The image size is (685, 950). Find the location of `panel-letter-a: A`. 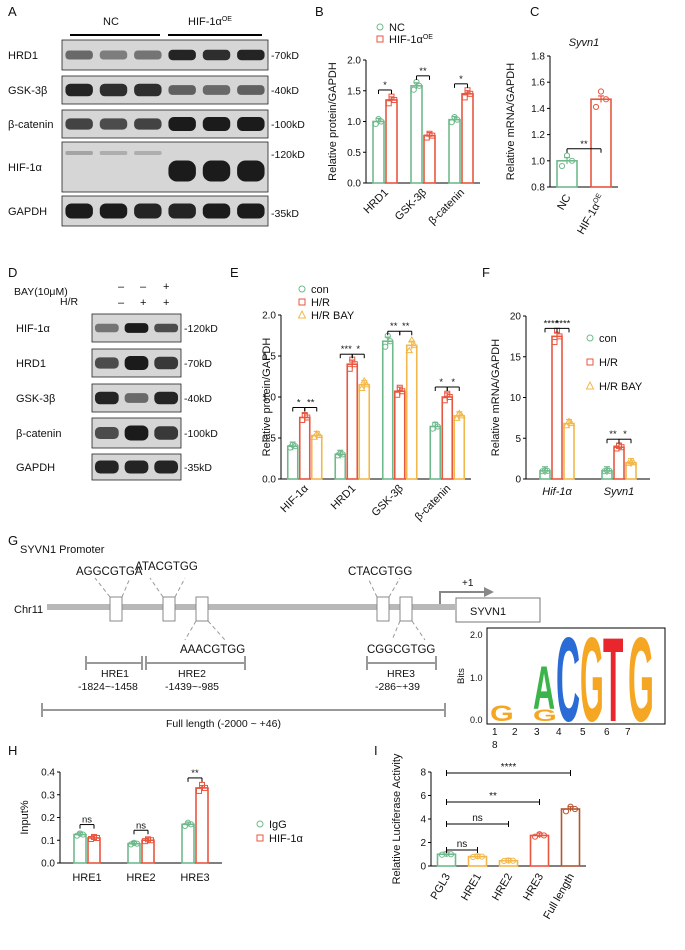

panel-letter-a: A is located at coordinates (12, 11).